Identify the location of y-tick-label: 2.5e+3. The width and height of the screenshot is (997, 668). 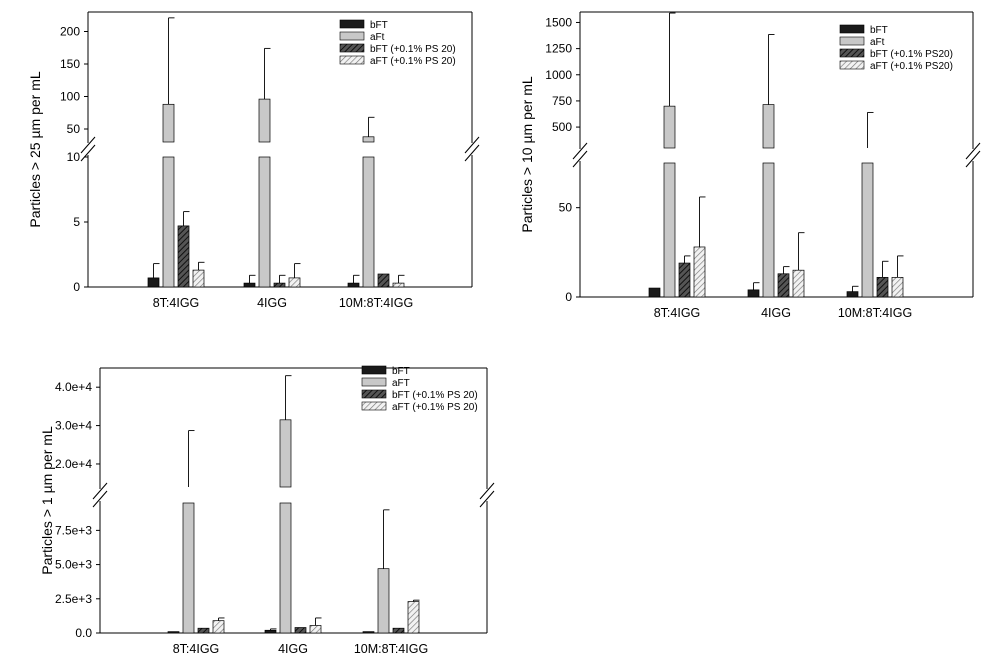
(73, 599).